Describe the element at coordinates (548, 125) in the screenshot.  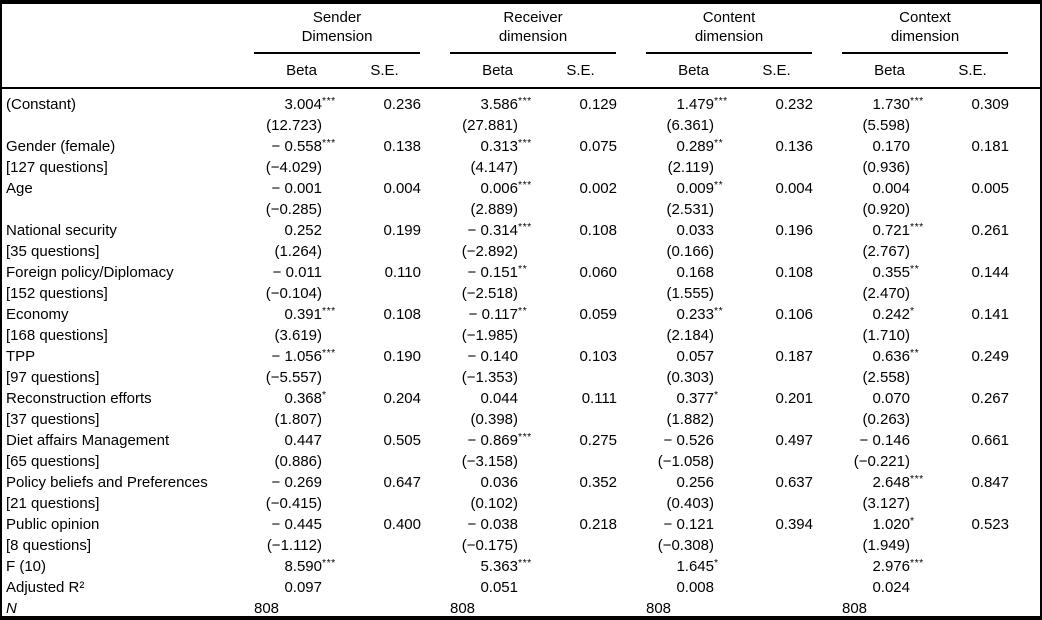
I see `cell-line-tvalue: (27.881)` at that location.